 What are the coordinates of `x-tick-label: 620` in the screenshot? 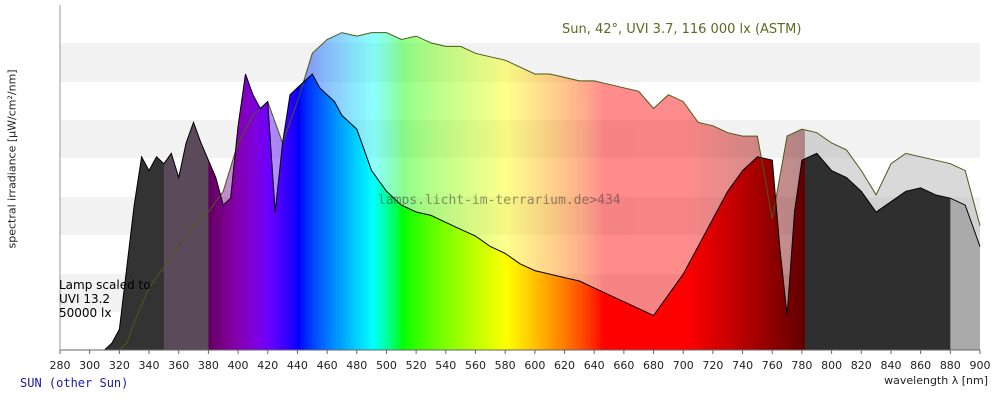 It's located at (564, 365).